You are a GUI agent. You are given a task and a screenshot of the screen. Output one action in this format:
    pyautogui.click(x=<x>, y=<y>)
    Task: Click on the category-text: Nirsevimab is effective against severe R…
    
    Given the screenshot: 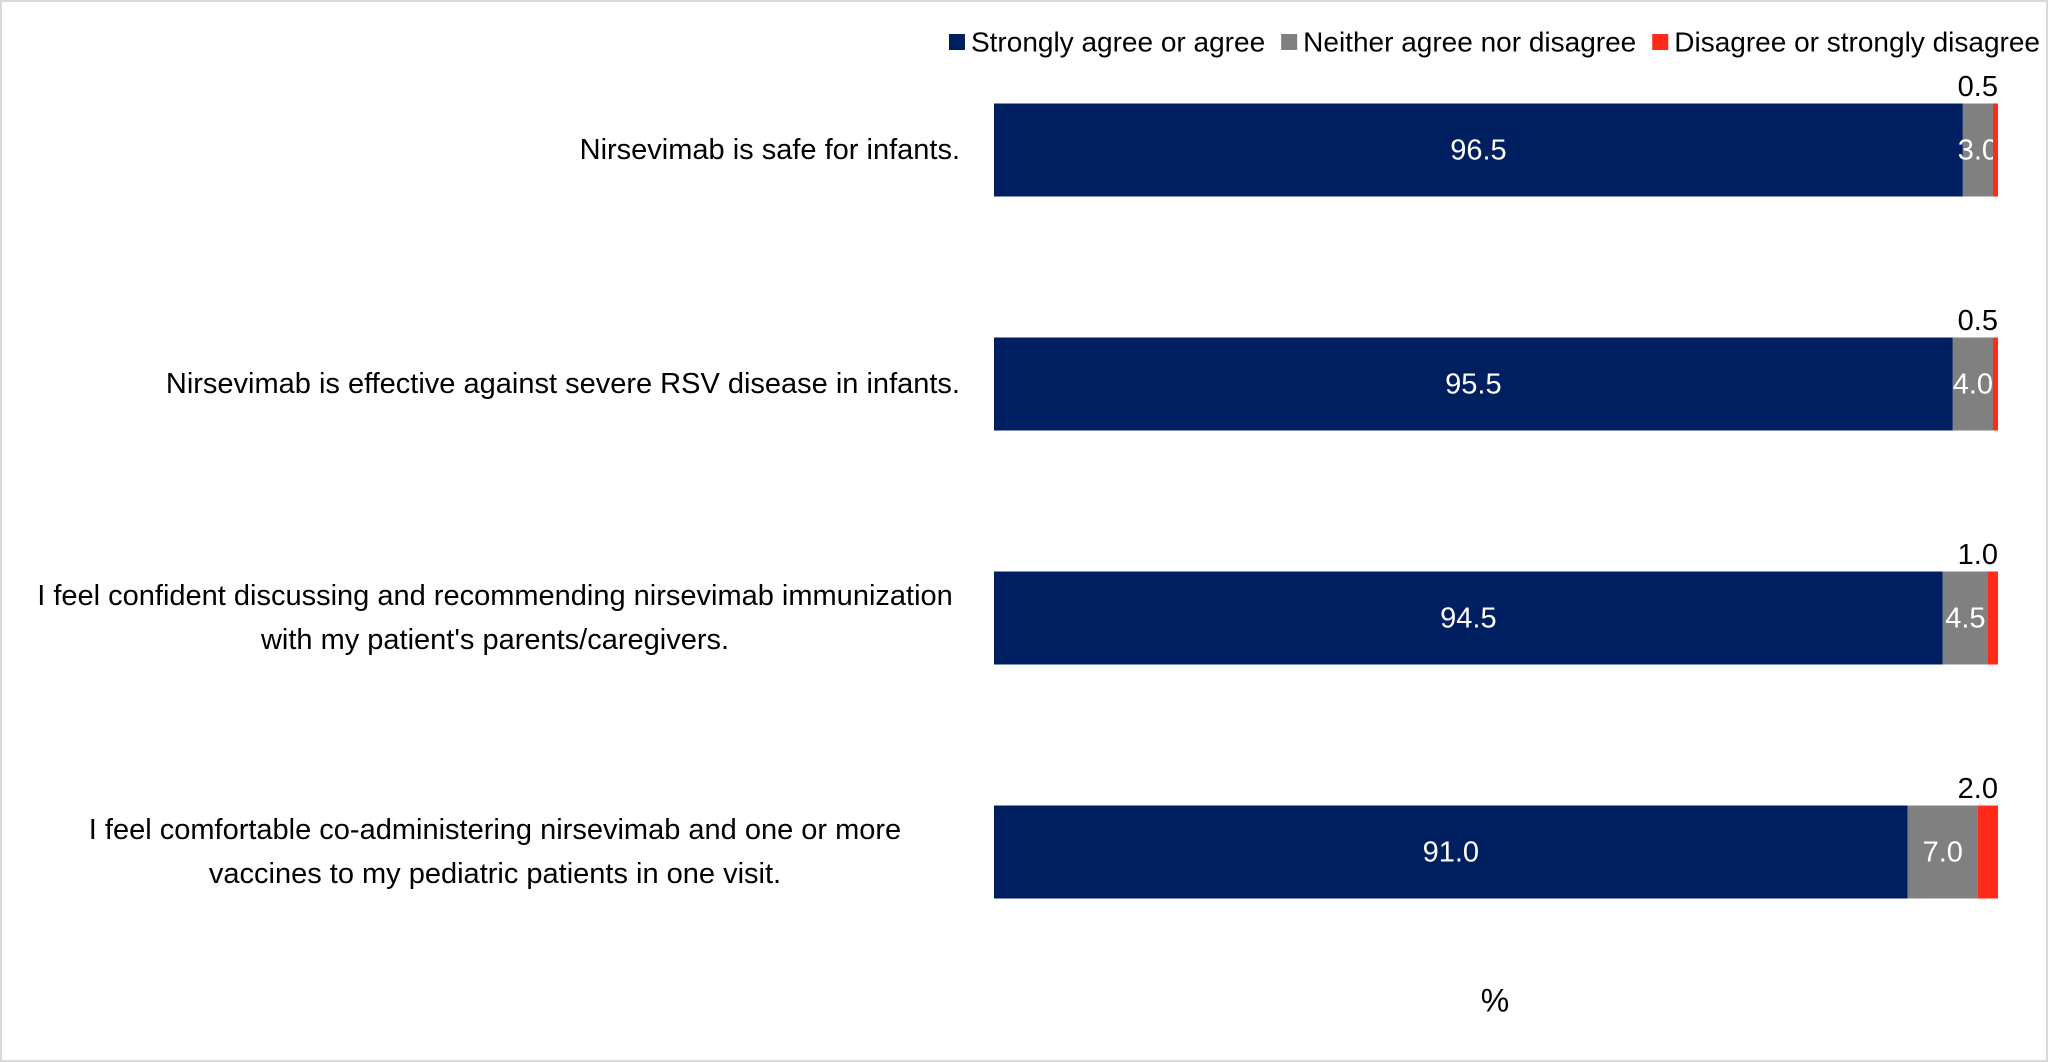 What is the action you would take?
    pyautogui.click(x=562, y=384)
    